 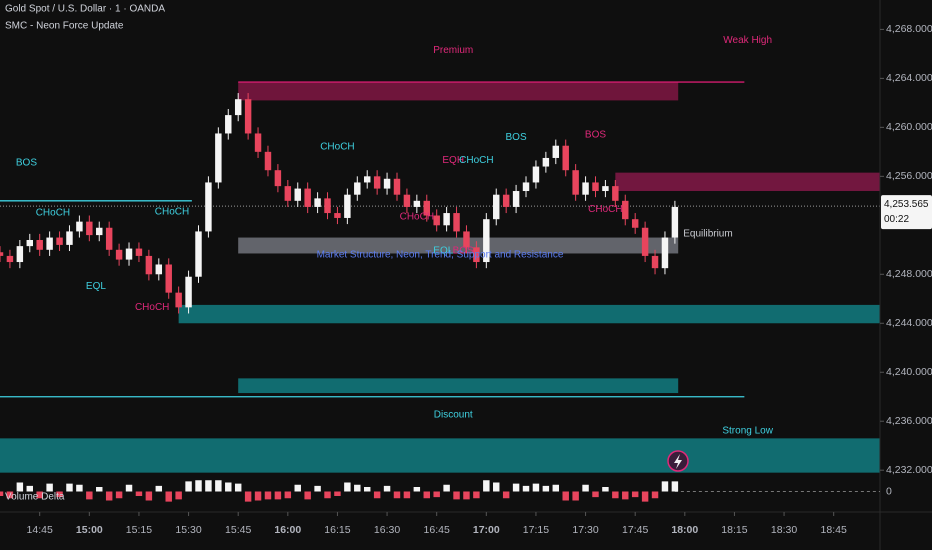 What do you see at coordinates (35, 497) in the screenshot?
I see `volume-title: Volume Delta` at bounding box center [35, 497].